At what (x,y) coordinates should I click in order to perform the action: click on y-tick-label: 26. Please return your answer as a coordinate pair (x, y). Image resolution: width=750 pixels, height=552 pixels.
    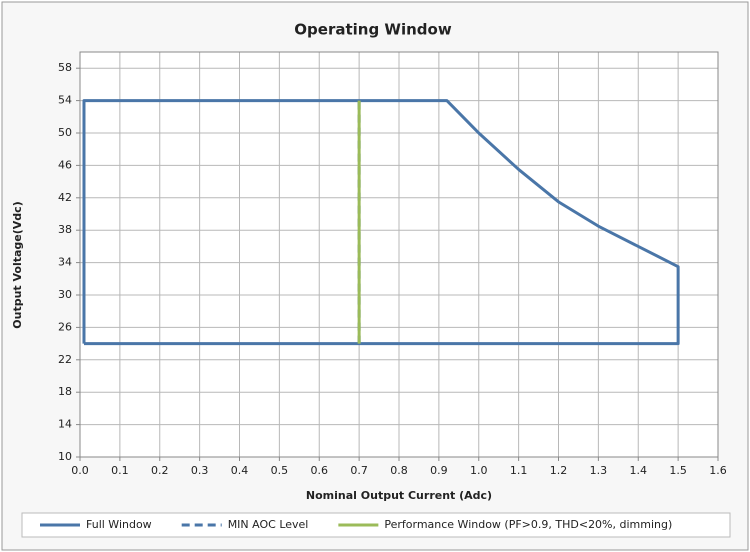
    Looking at the image, I should click on (65, 326).